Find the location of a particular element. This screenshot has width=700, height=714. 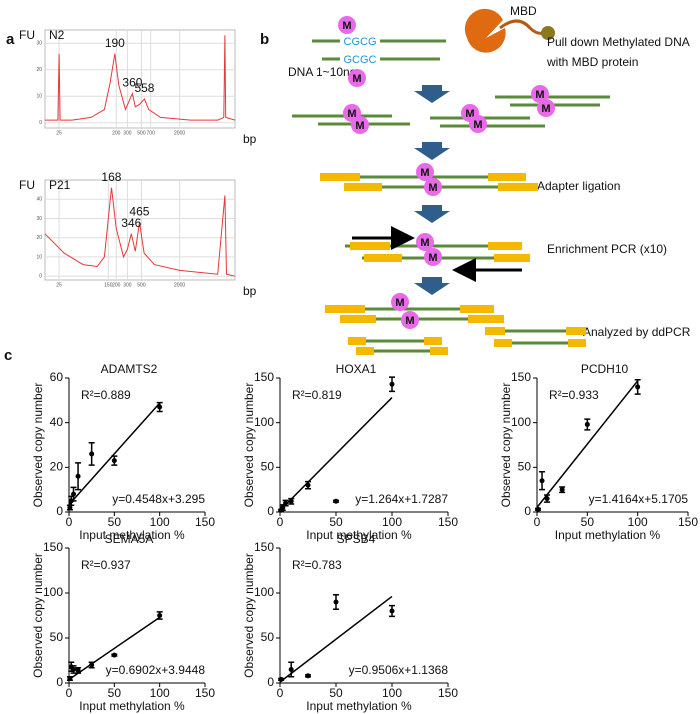

y-tick-label: 150 is located at coordinates (521, 377).